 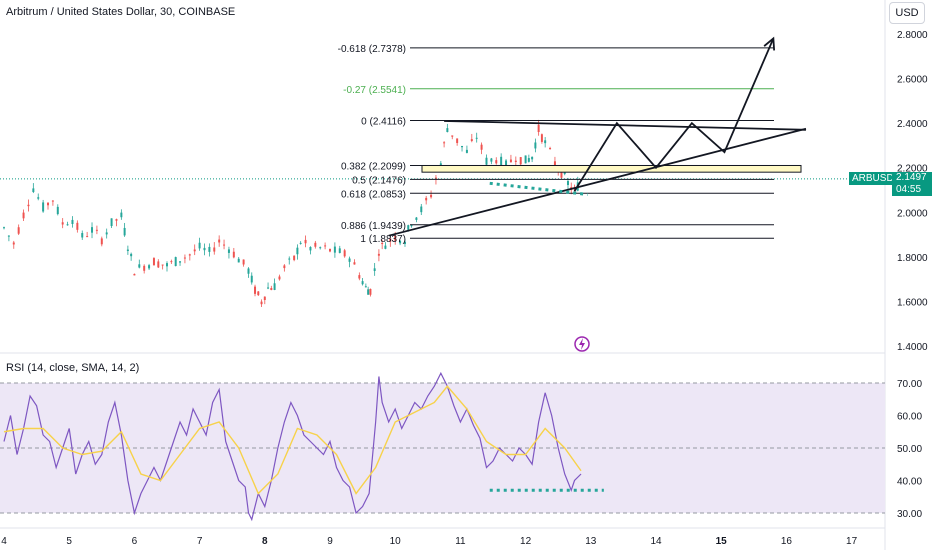 I want to click on time-tick-label: 10, so click(x=396, y=541).